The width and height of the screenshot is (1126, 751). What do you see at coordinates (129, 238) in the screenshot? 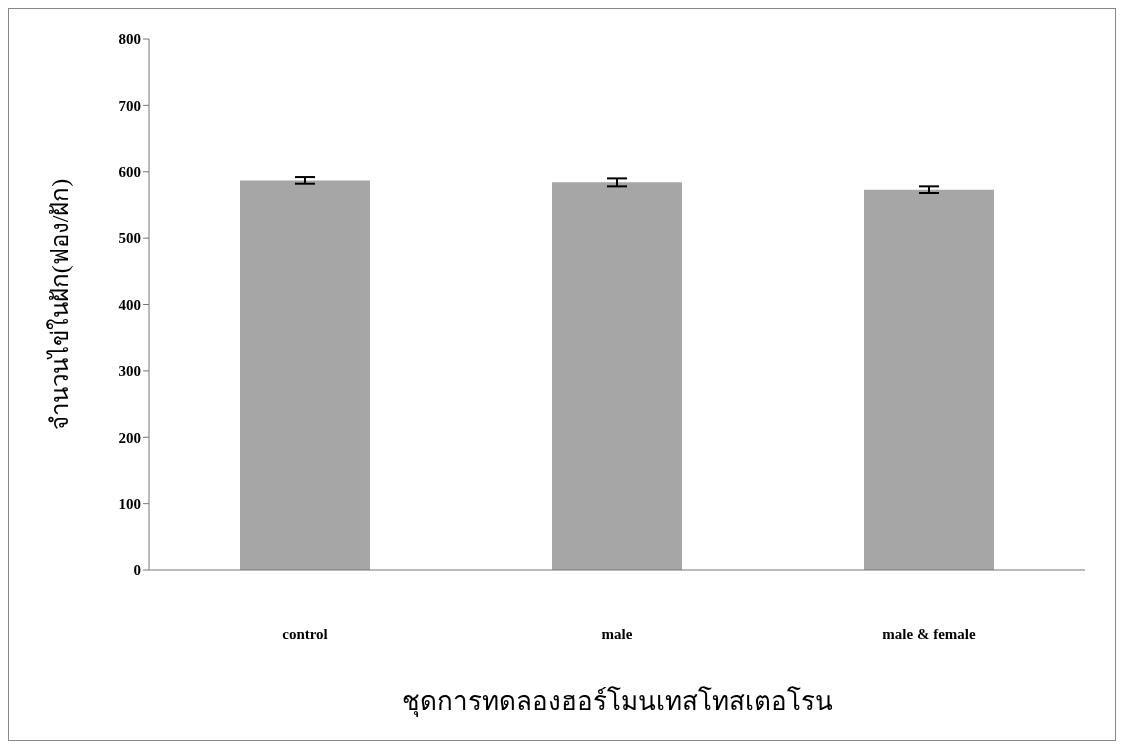
I see `y-tick-label: 500` at bounding box center [129, 238].